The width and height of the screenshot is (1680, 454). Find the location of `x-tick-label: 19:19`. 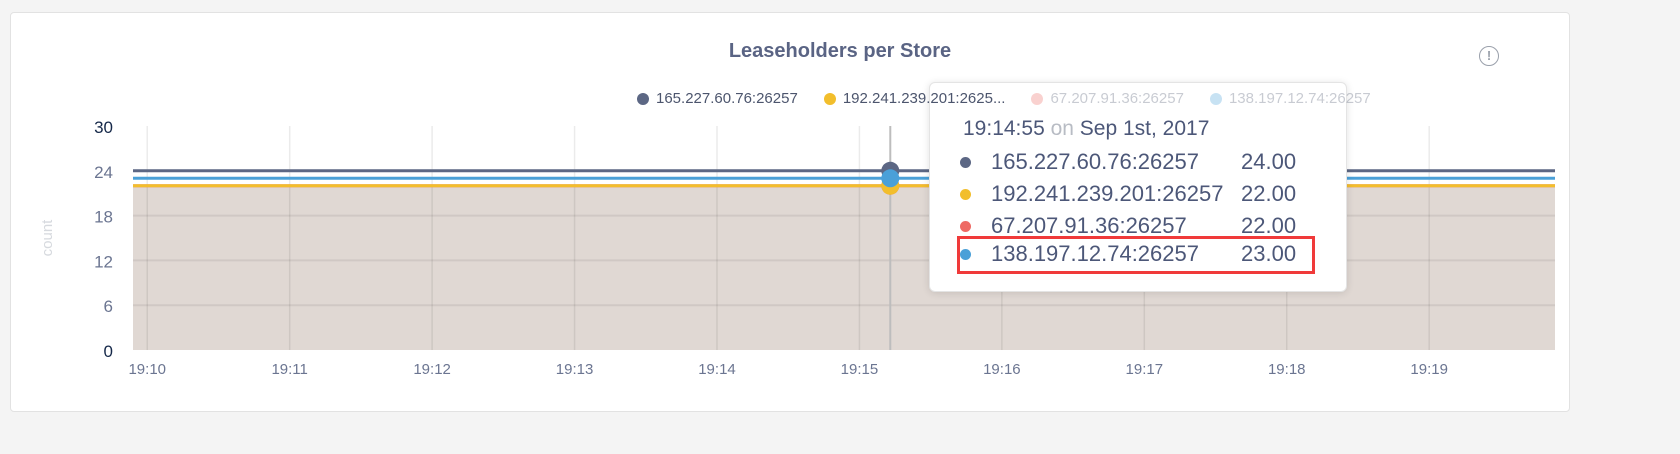

x-tick-label: 19:19 is located at coordinates (1429, 369).